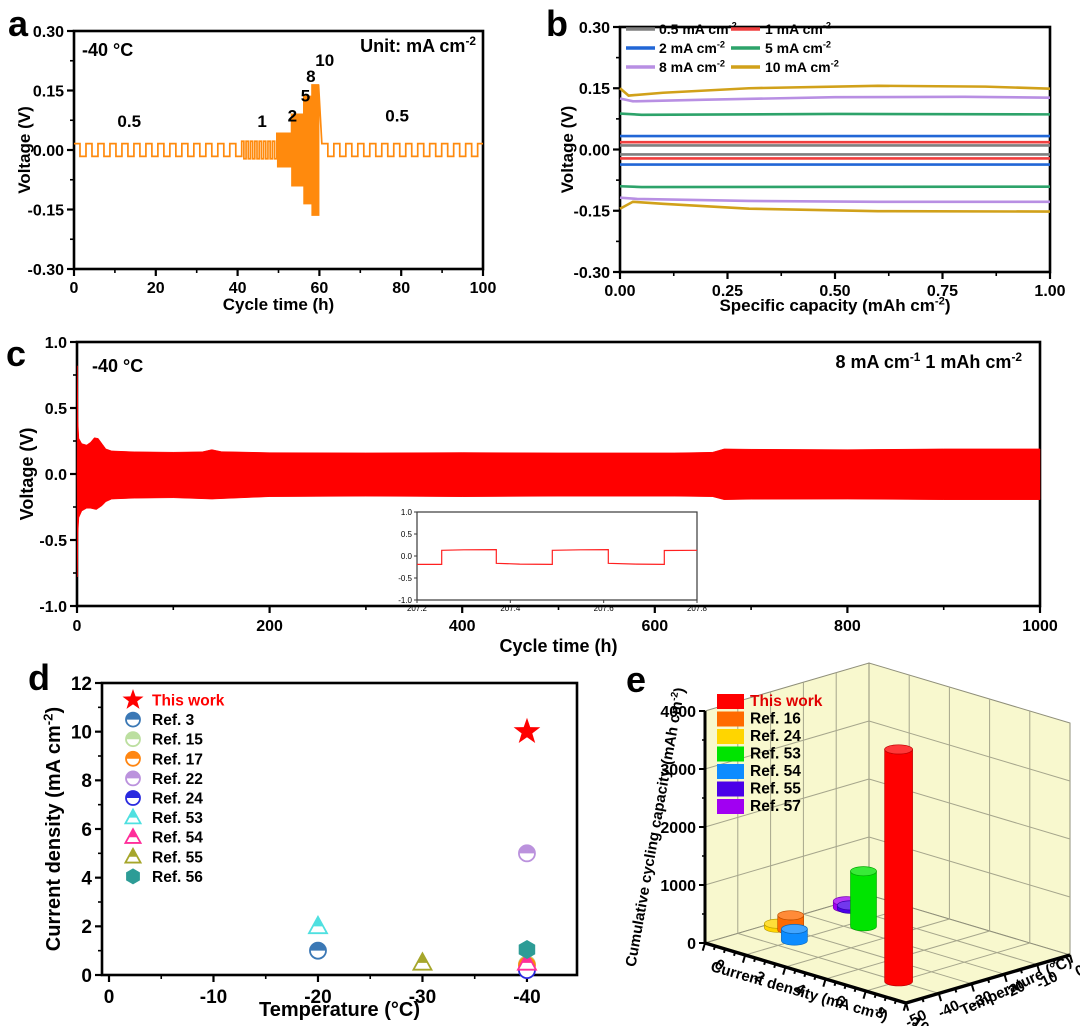 This screenshot has width=1080, height=1026. I want to click on legend-label: 5 mA cm-2, so click(798, 48).